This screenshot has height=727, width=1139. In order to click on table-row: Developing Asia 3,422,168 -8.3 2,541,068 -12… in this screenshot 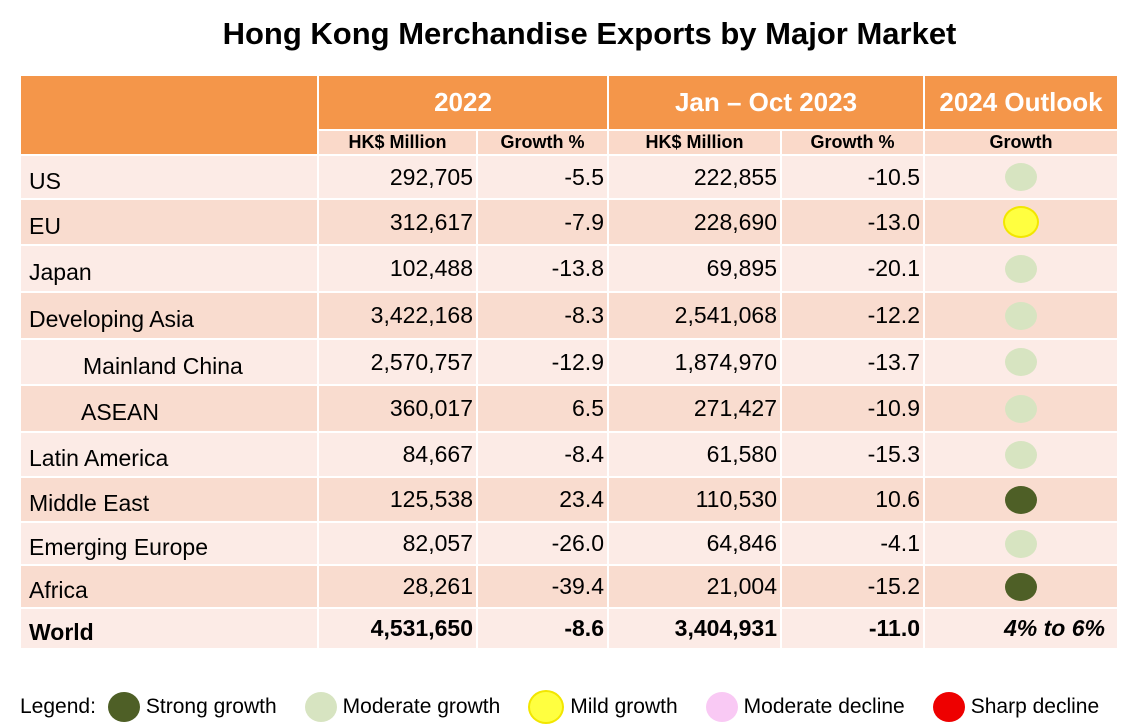, I will do `click(569, 315)`.